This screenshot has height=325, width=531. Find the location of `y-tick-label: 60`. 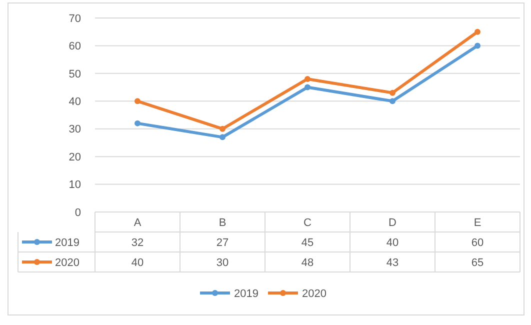

y-tick-label: 60 is located at coordinates (74, 46).